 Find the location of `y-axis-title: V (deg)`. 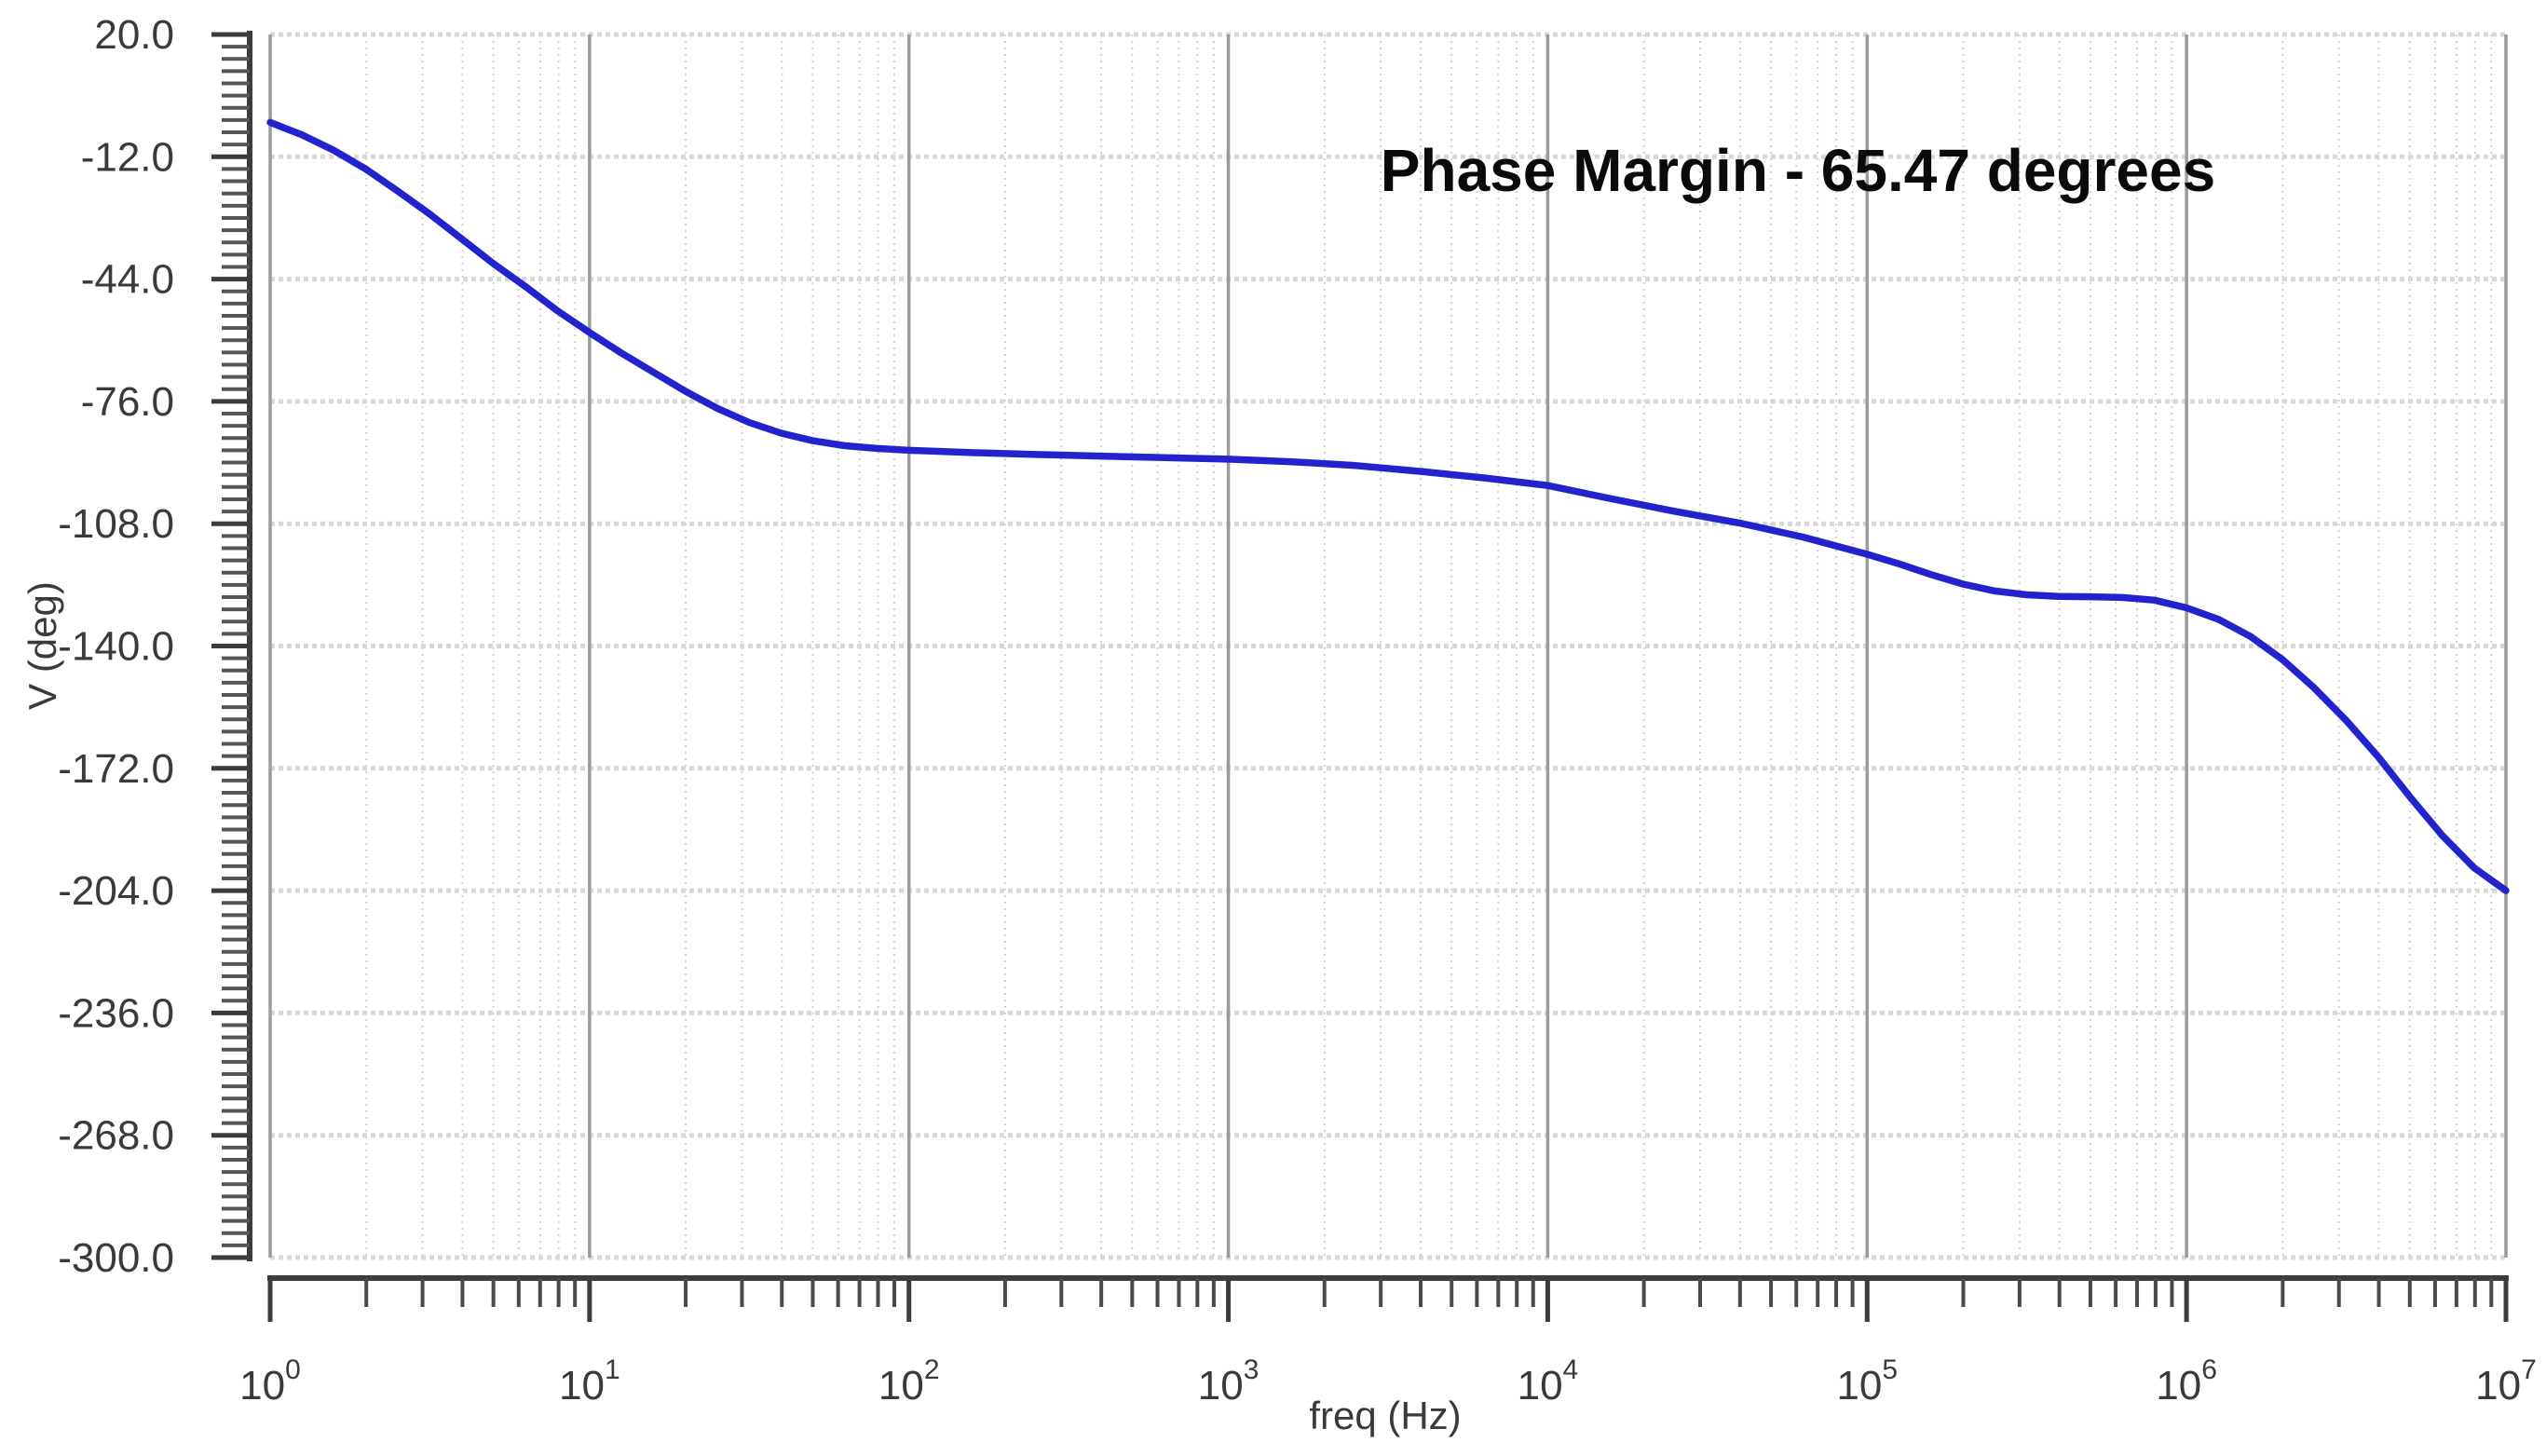

y-axis-title: V (deg) is located at coordinates (42, 645).